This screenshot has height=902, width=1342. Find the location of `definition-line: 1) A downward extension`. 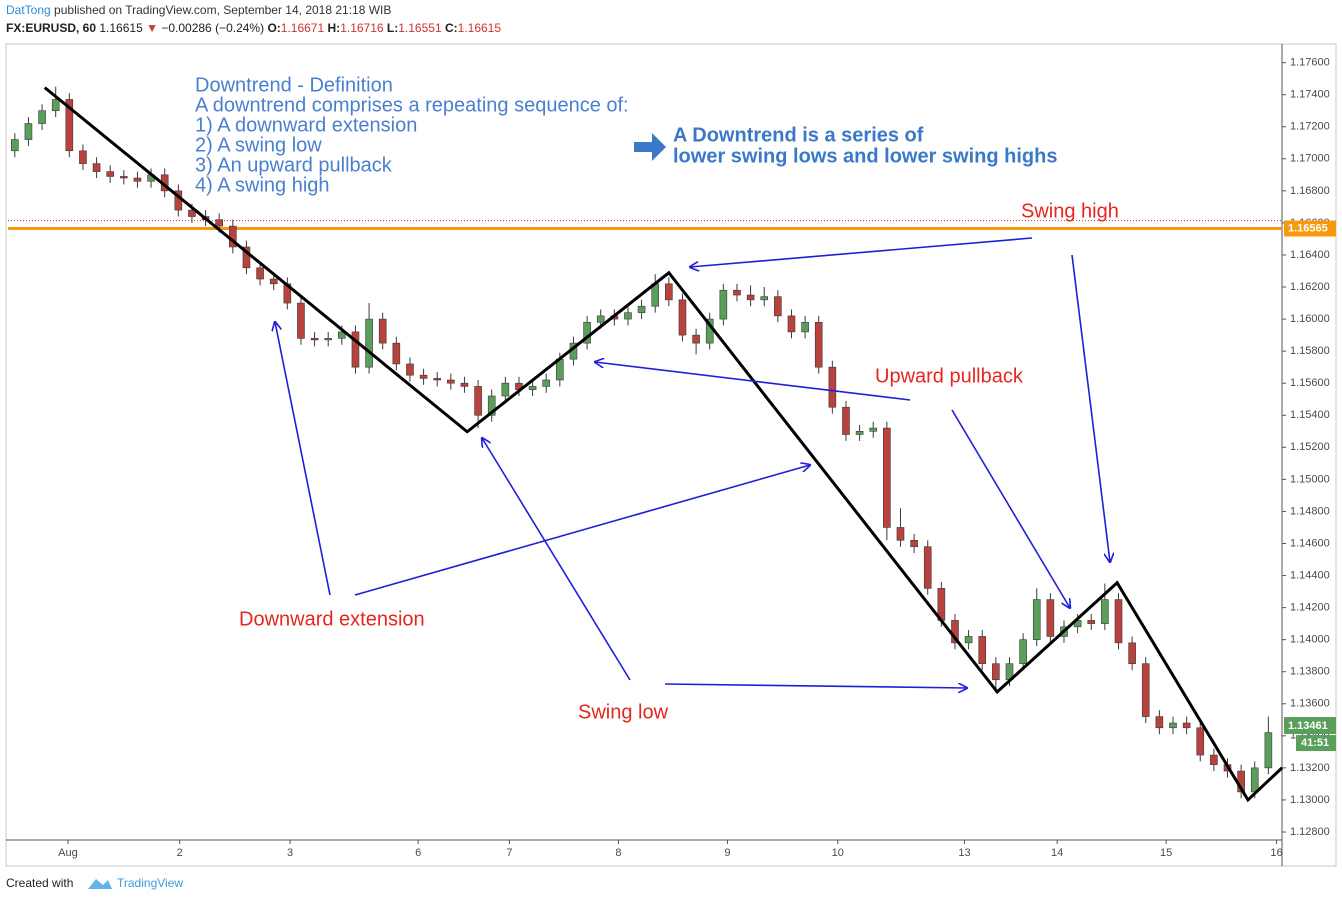

definition-line: 1) A downward extension is located at coordinates (306, 125).